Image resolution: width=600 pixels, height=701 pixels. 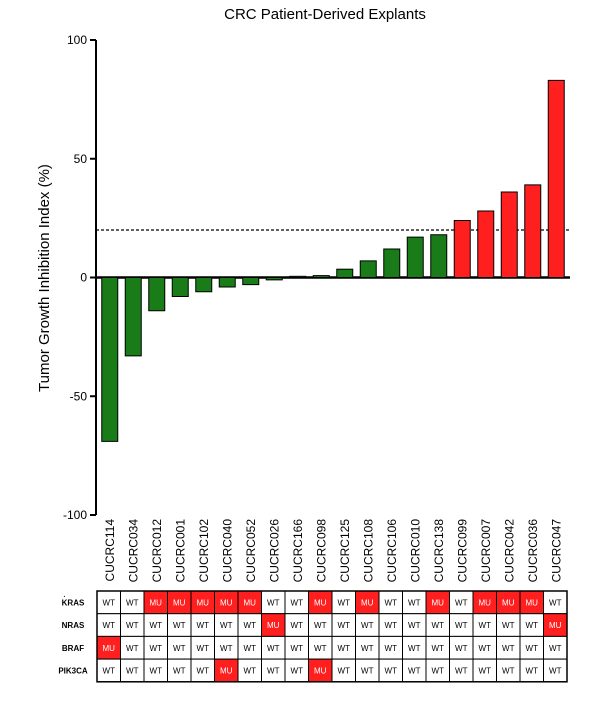 I want to click on gene-label: PIK3CA, so click(x=73, y=670).